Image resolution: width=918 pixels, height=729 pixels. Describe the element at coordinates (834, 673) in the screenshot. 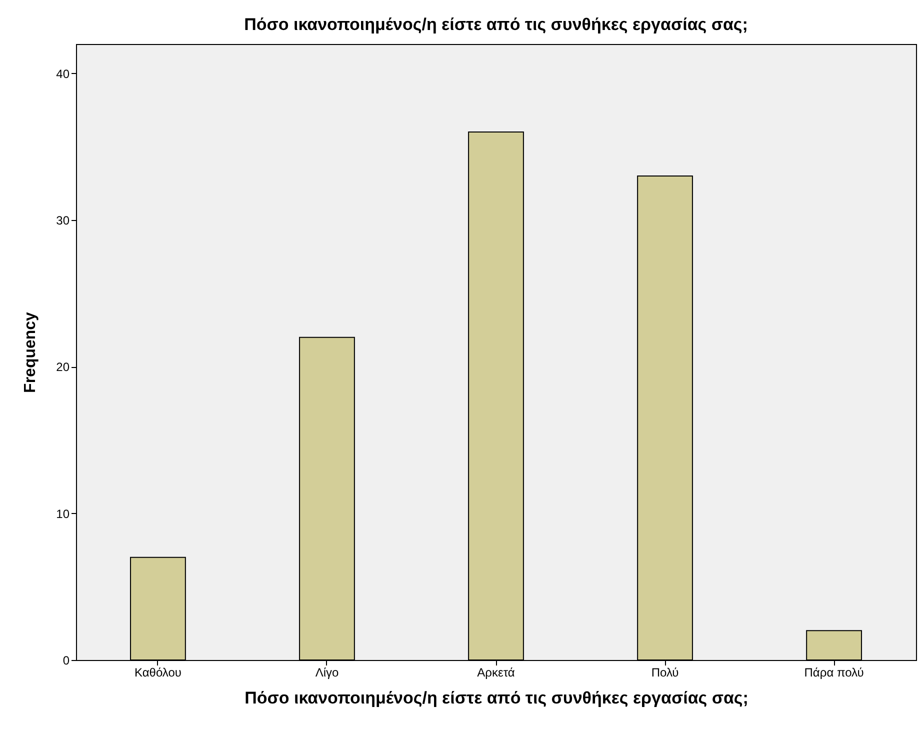

I see `x-tick-label: Πάρα πολύ` at that location.